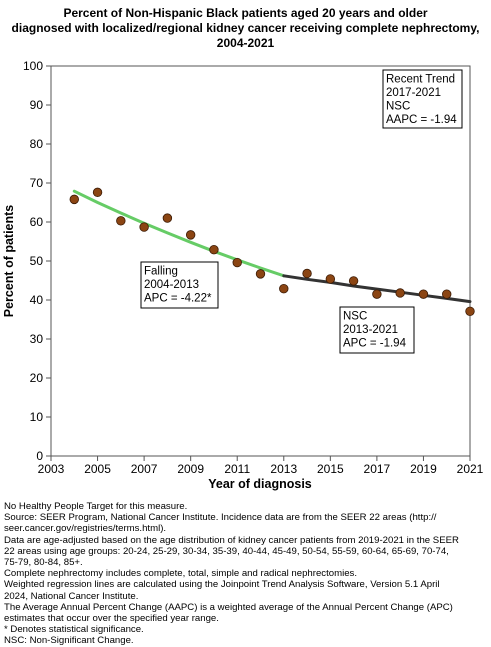  What do you see at coordinates (37, 417) in the screenshot?
I see `y-tick-label: 10` at bounding box center [37, 417].